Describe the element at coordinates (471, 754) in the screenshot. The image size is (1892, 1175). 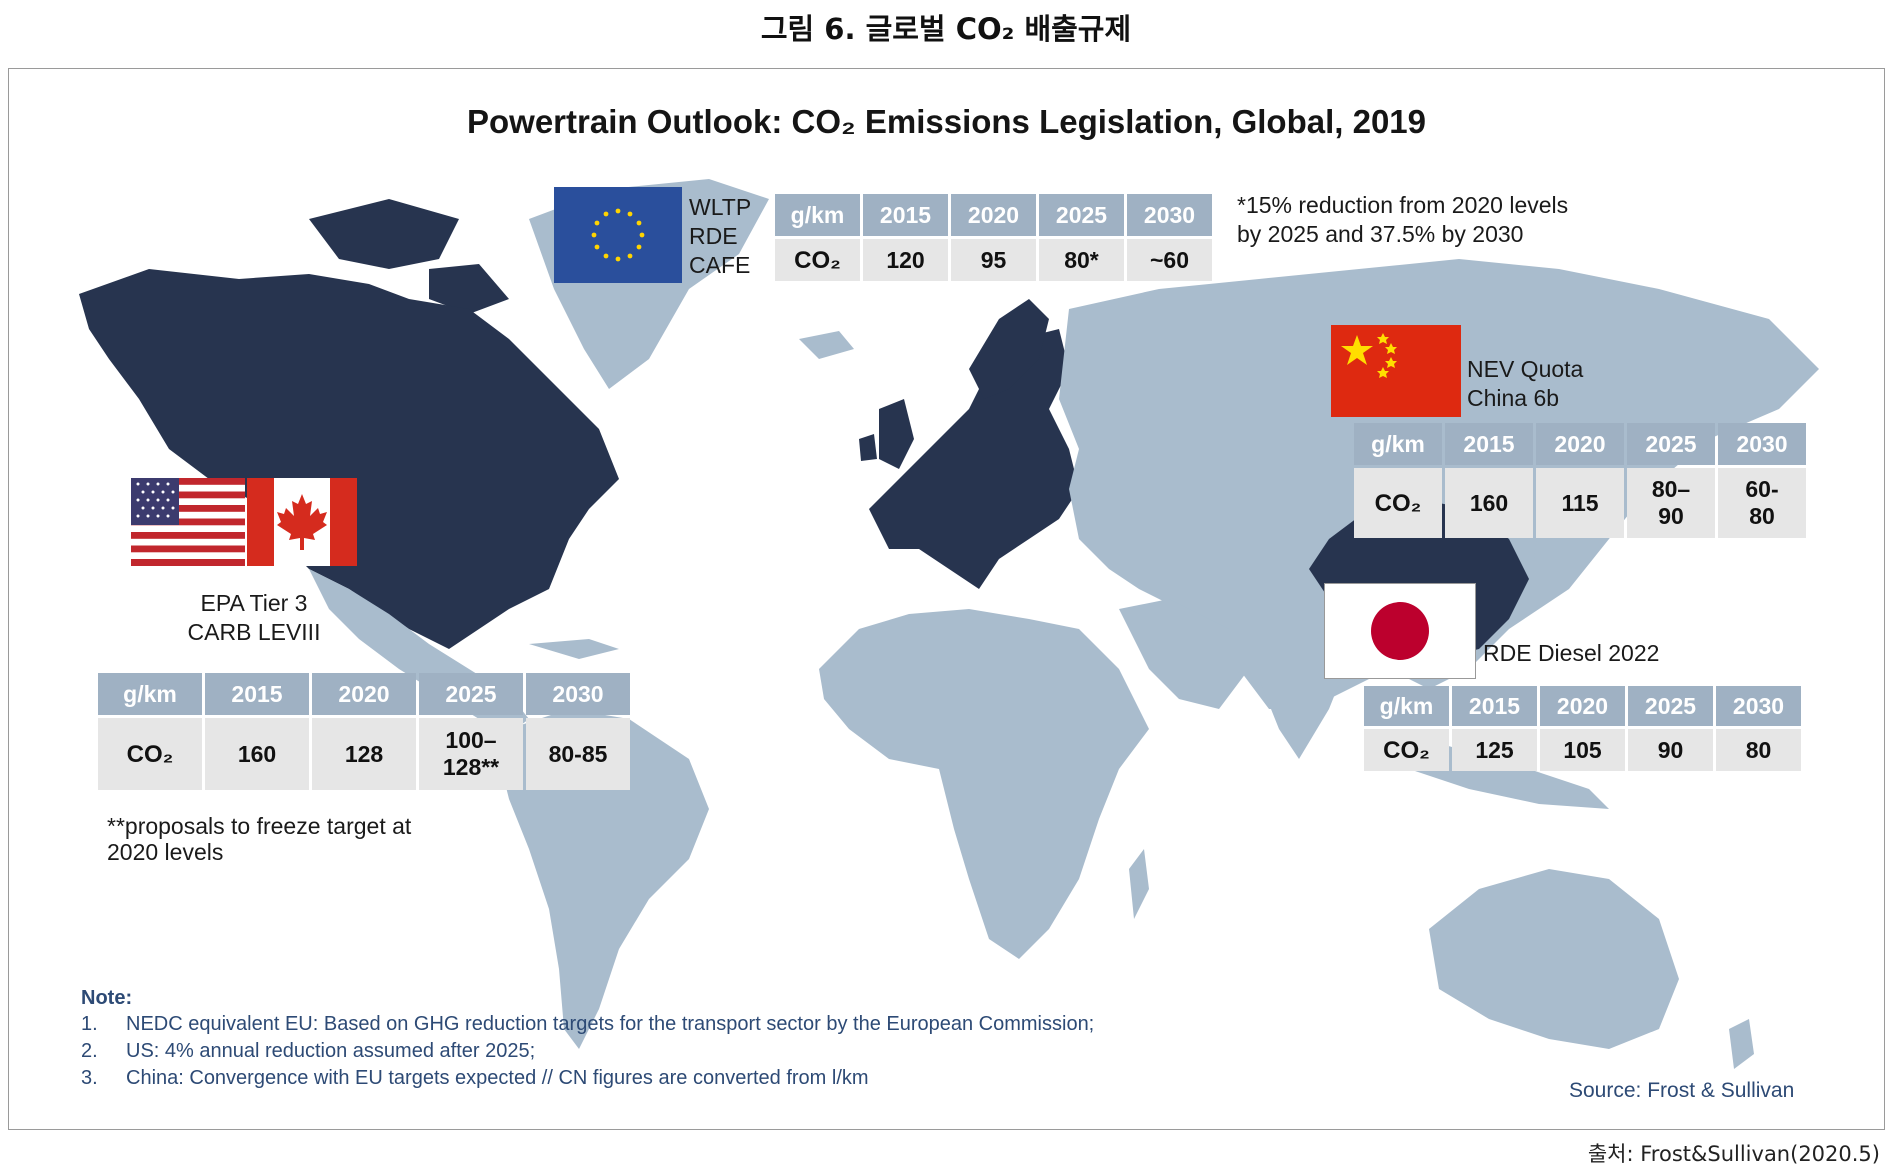
I see `us-value-2025: 100– 128**` at that location.